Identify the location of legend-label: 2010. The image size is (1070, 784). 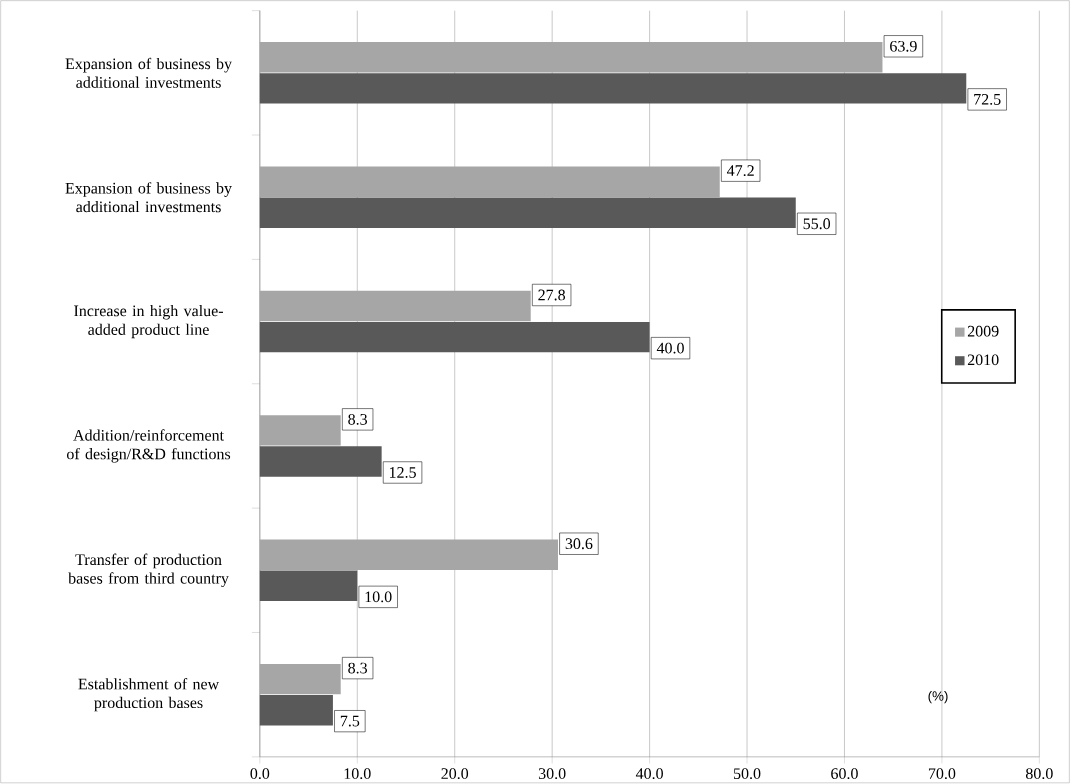
(983, 360).